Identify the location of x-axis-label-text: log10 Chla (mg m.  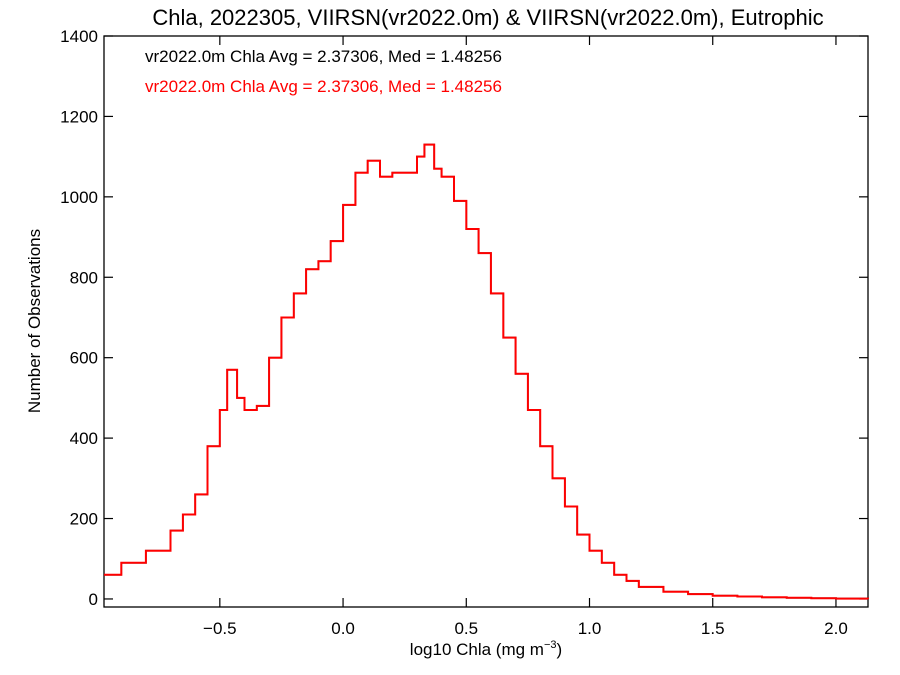
(477, 649).